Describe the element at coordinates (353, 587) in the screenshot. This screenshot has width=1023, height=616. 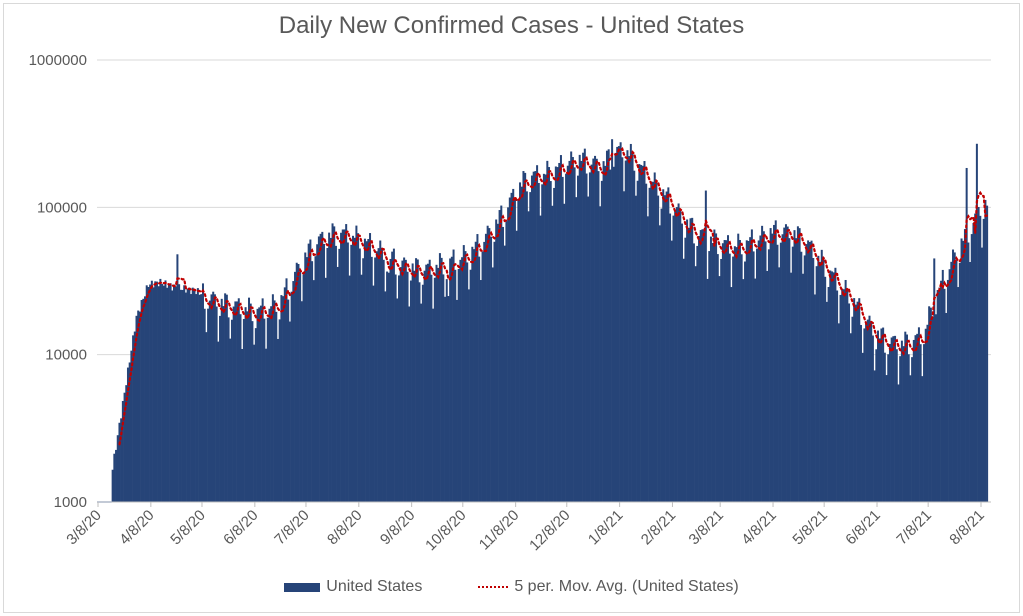
I see `legend-item-united-states: United States` at that location.